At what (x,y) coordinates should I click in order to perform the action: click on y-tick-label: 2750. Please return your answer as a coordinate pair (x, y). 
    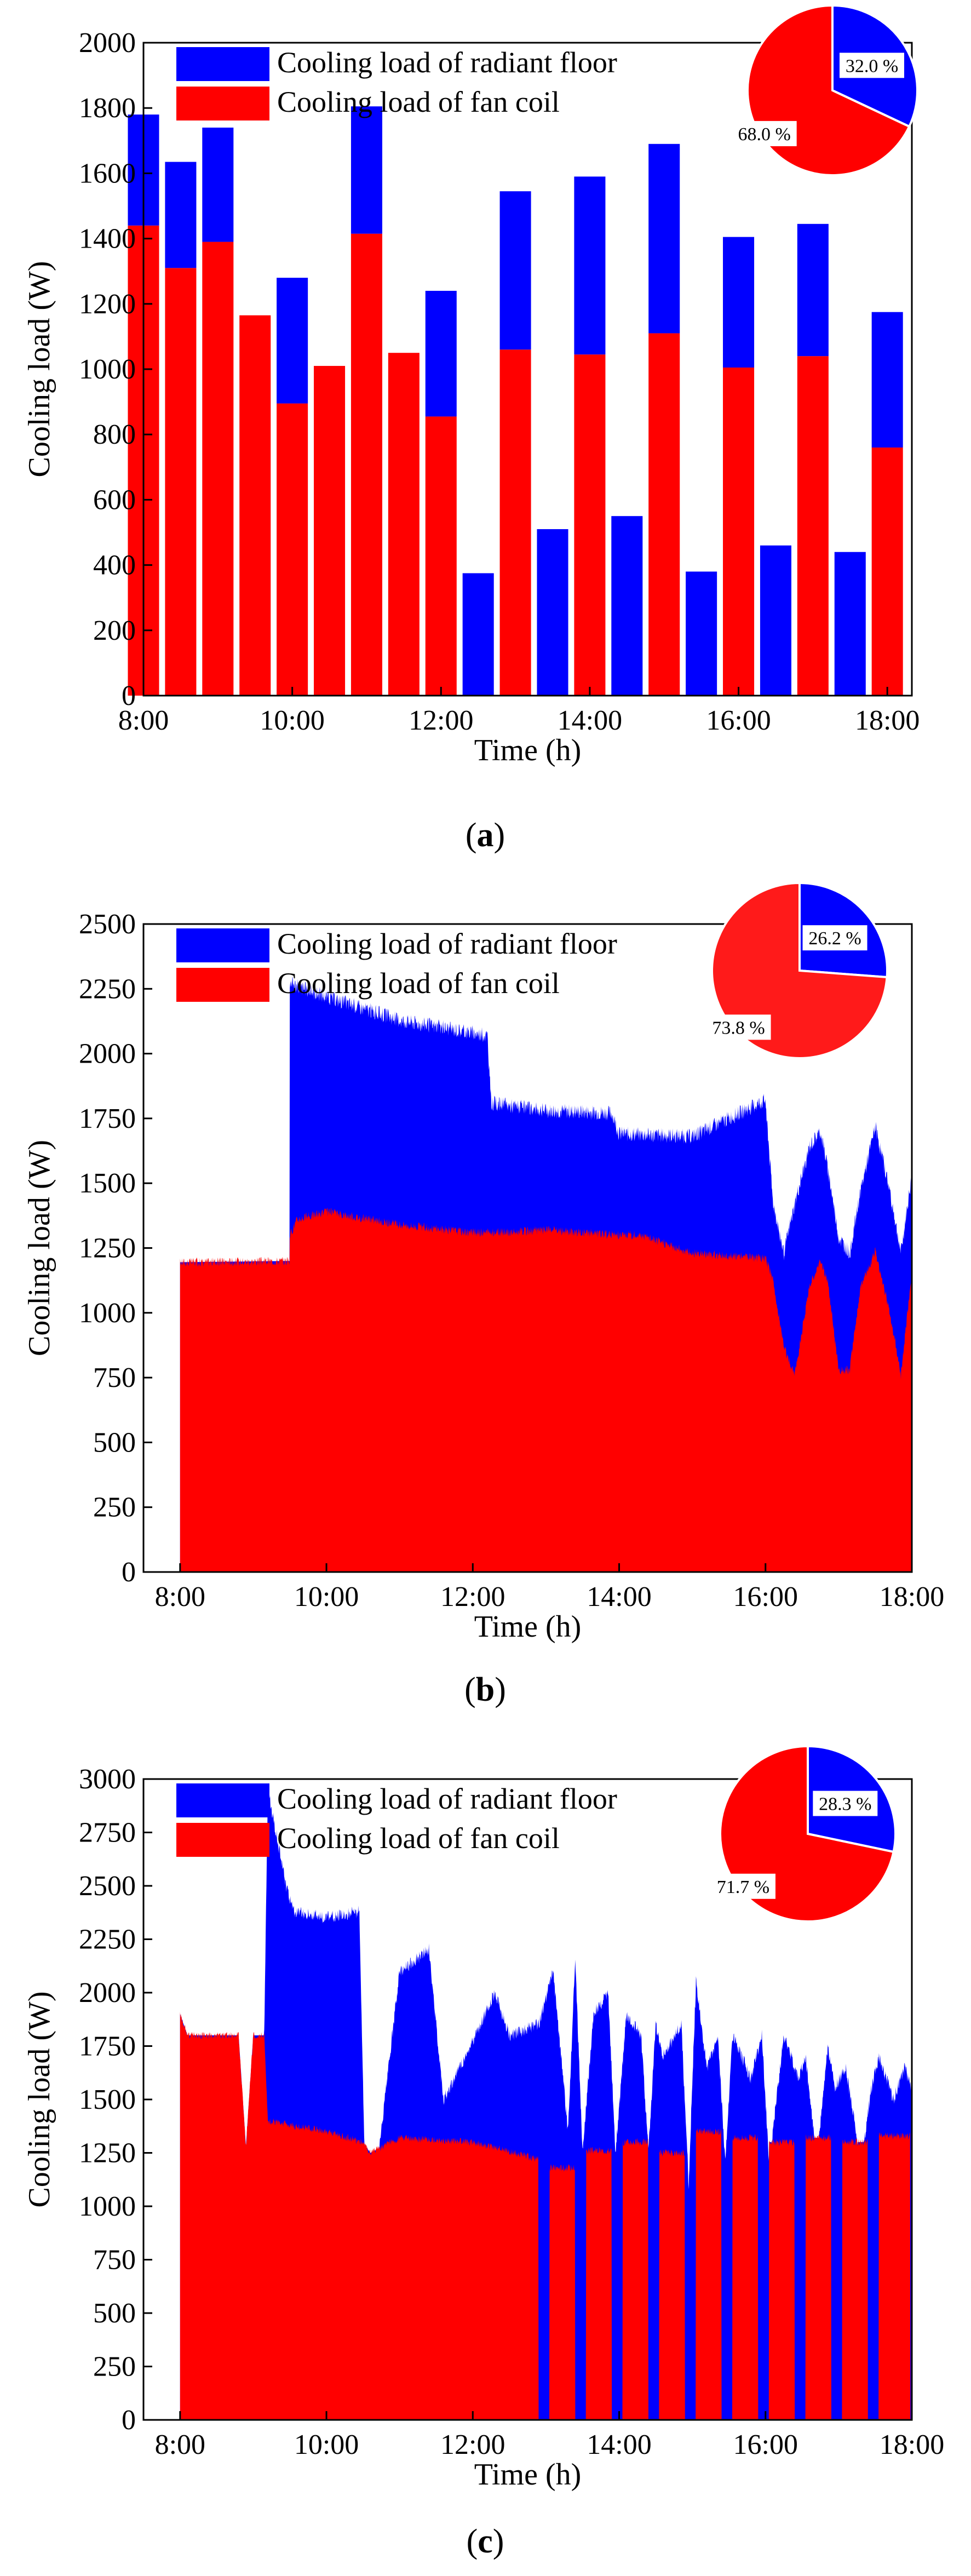
    Looking at the image, I should click on (108, 1833).